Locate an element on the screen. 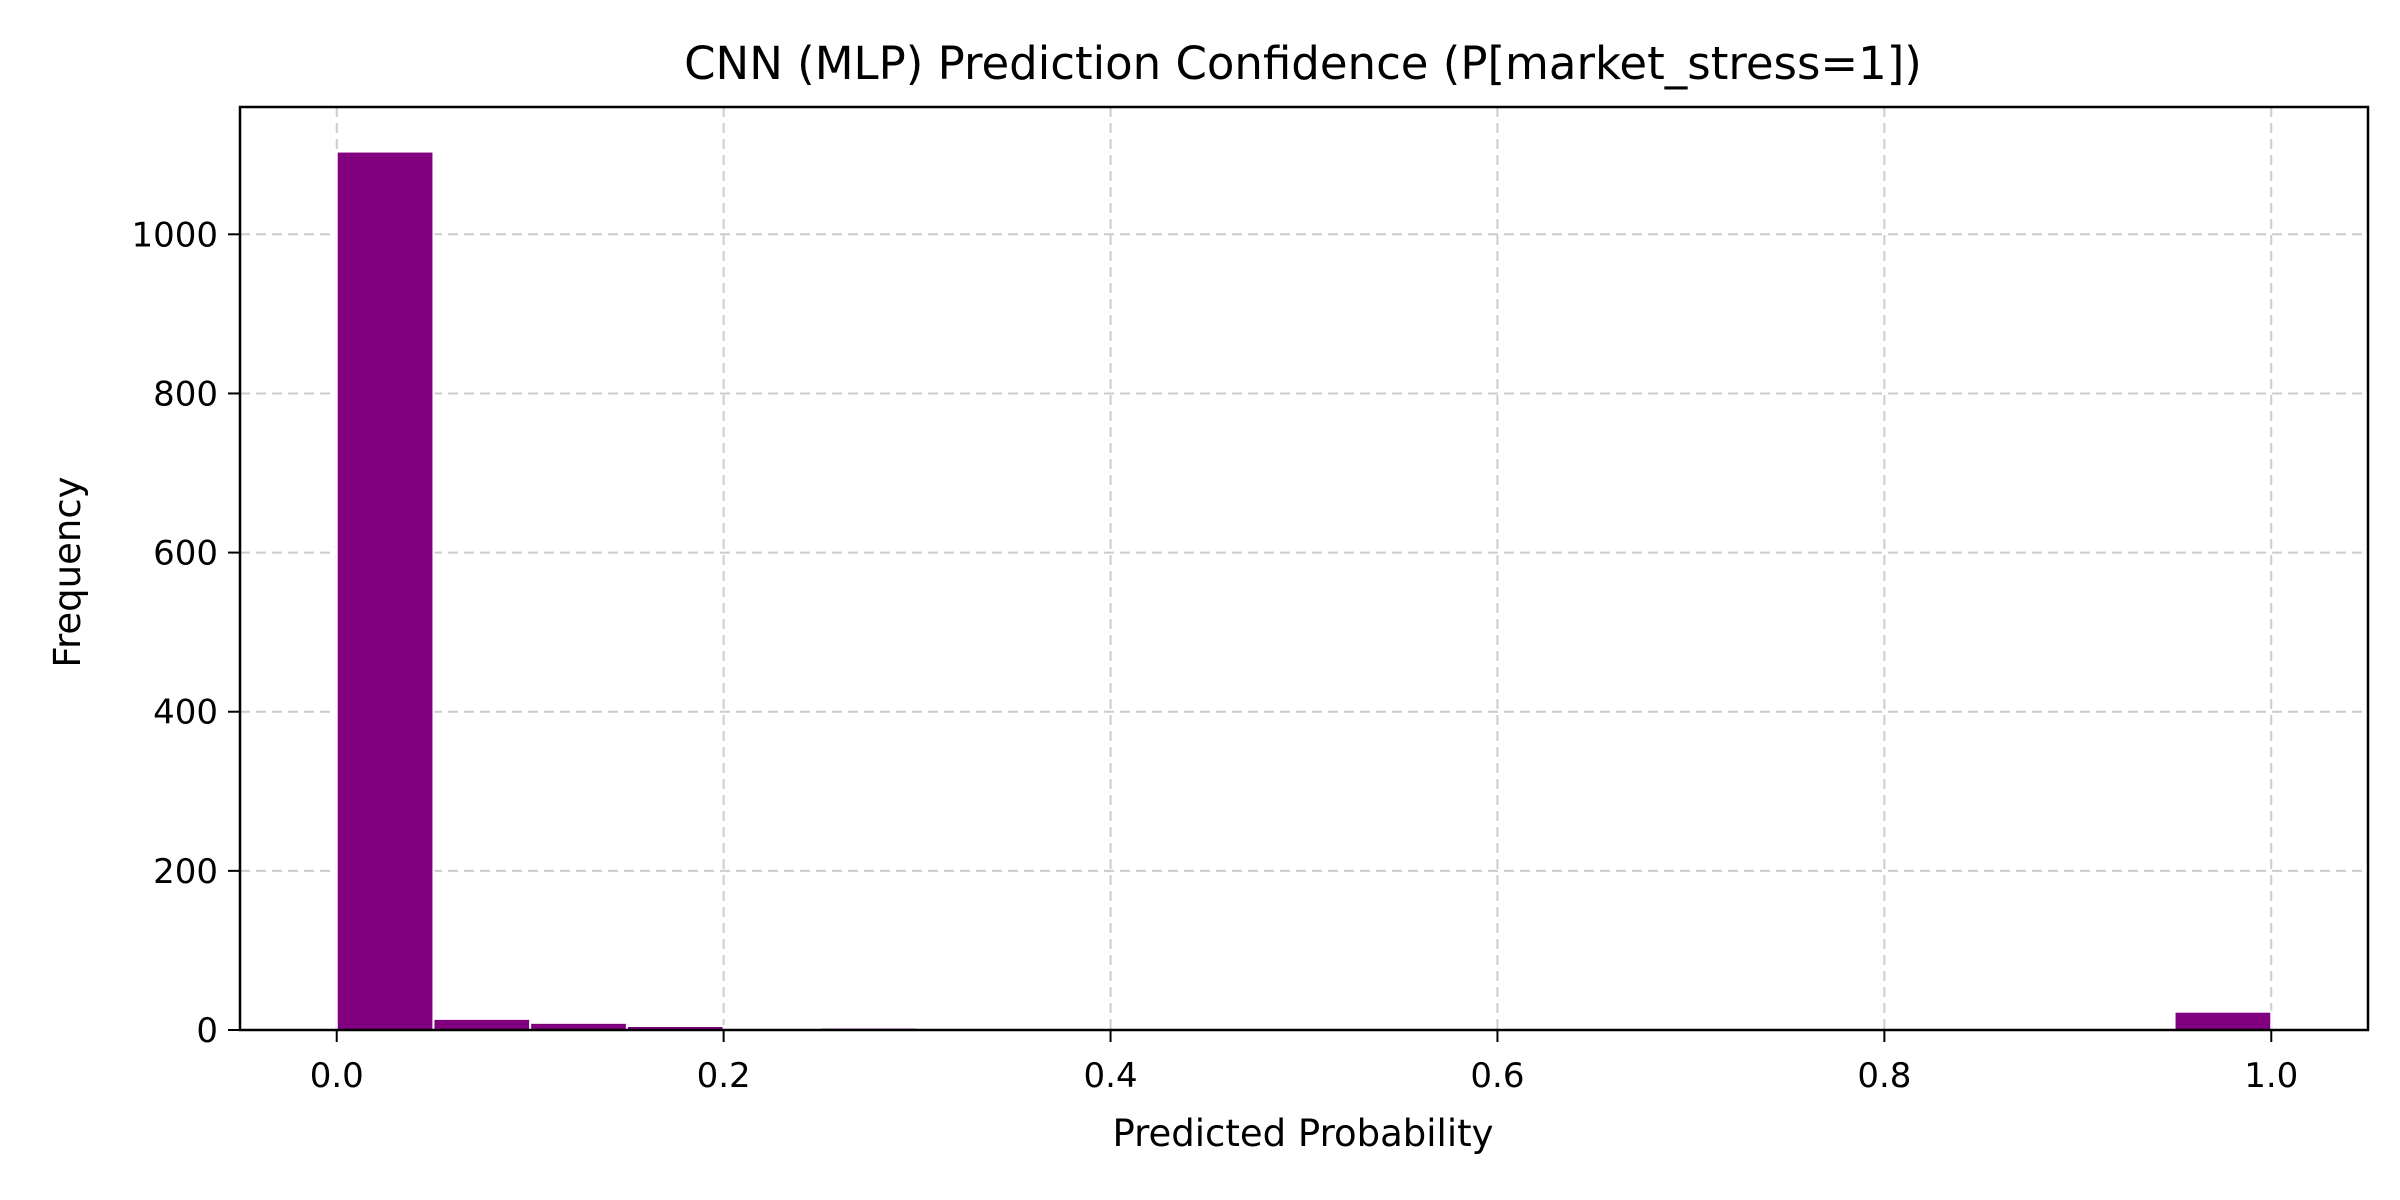 The width and height of the screenshot is (2400, 1200). x-tick-label-0: 0.0 is located at coordinates (337, 1076).